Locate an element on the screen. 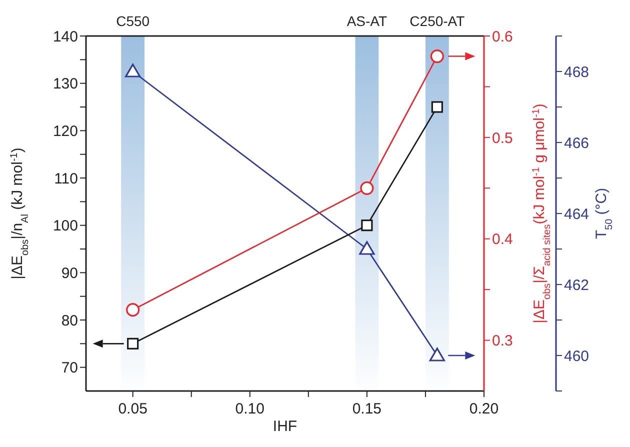  y-tick-label: 120 is located at coordinates (65, 131).